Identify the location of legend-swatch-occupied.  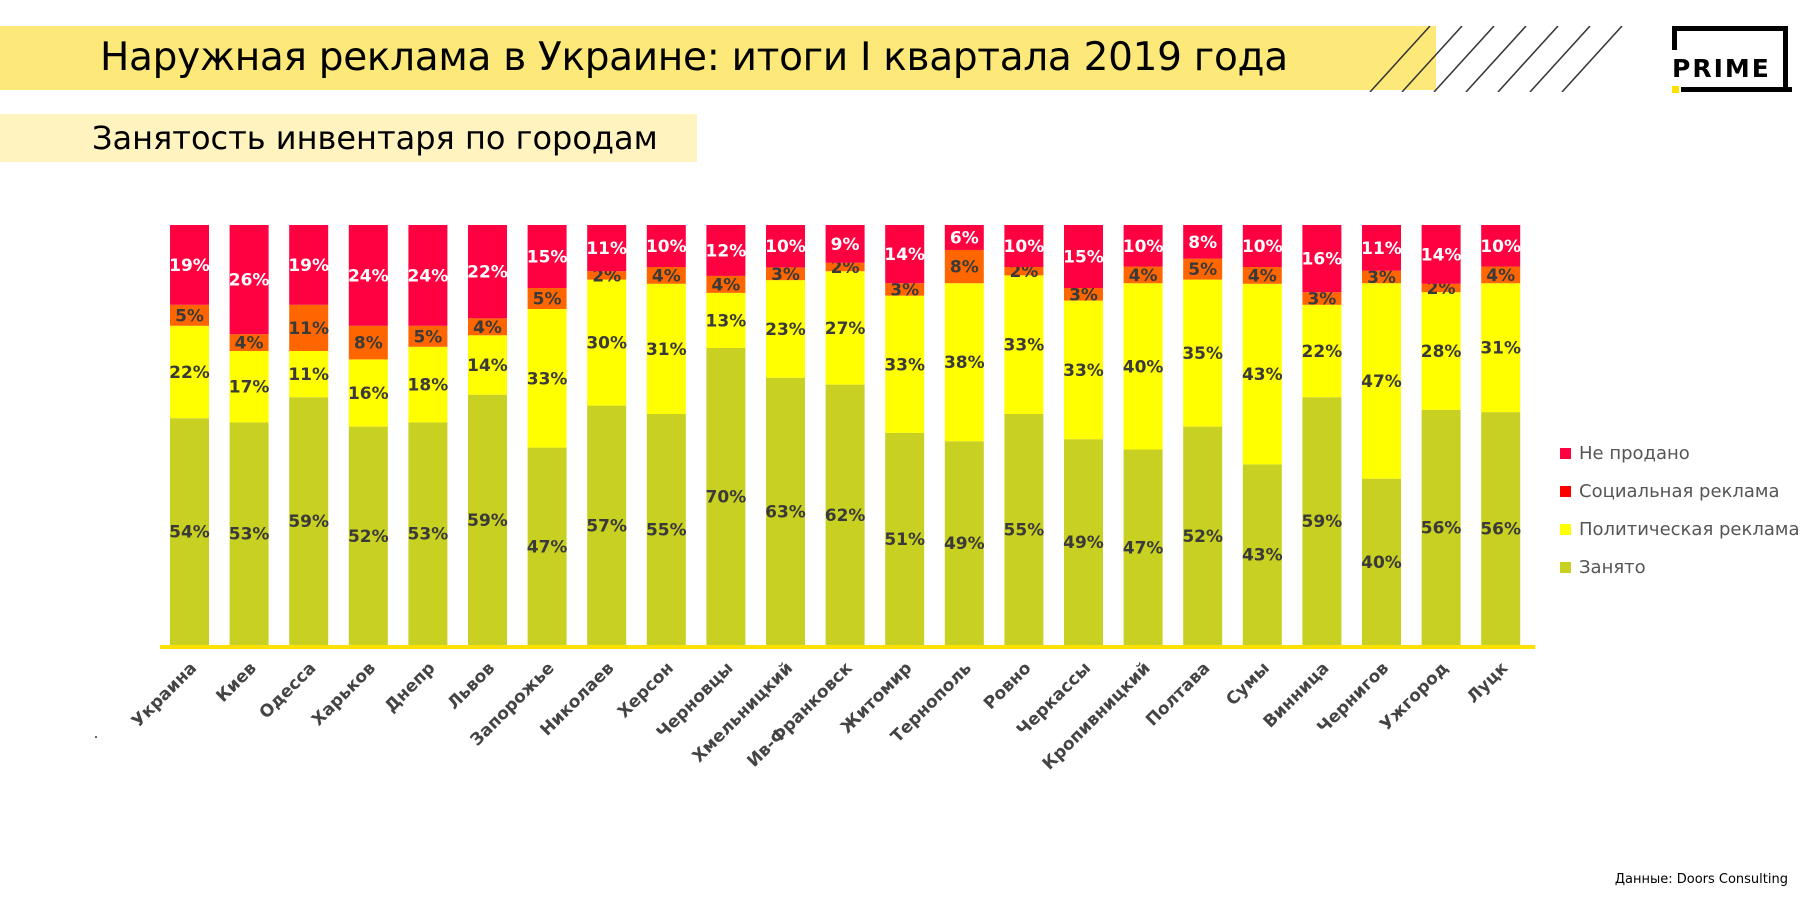
(1565, 567).